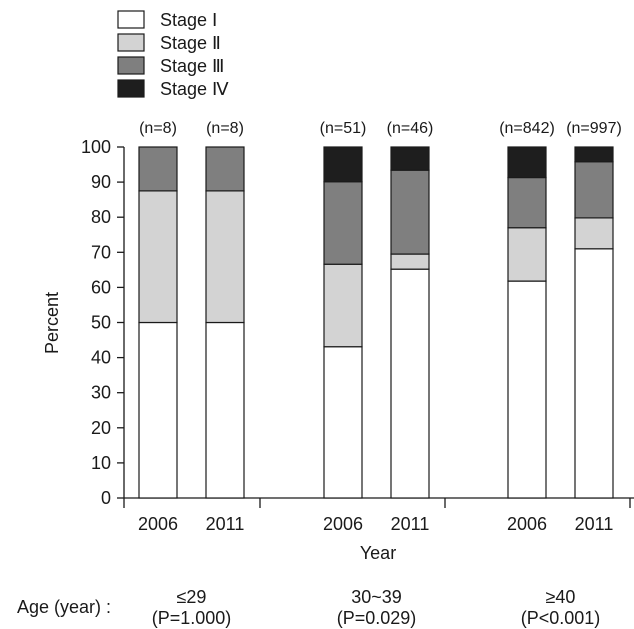 Image resolution: width=634 pixels, height=629 pixels. Describe the element at coordinates (225, 524) in the screenshot. I see `x-tick-label-g1-2011: 2011` at that location.